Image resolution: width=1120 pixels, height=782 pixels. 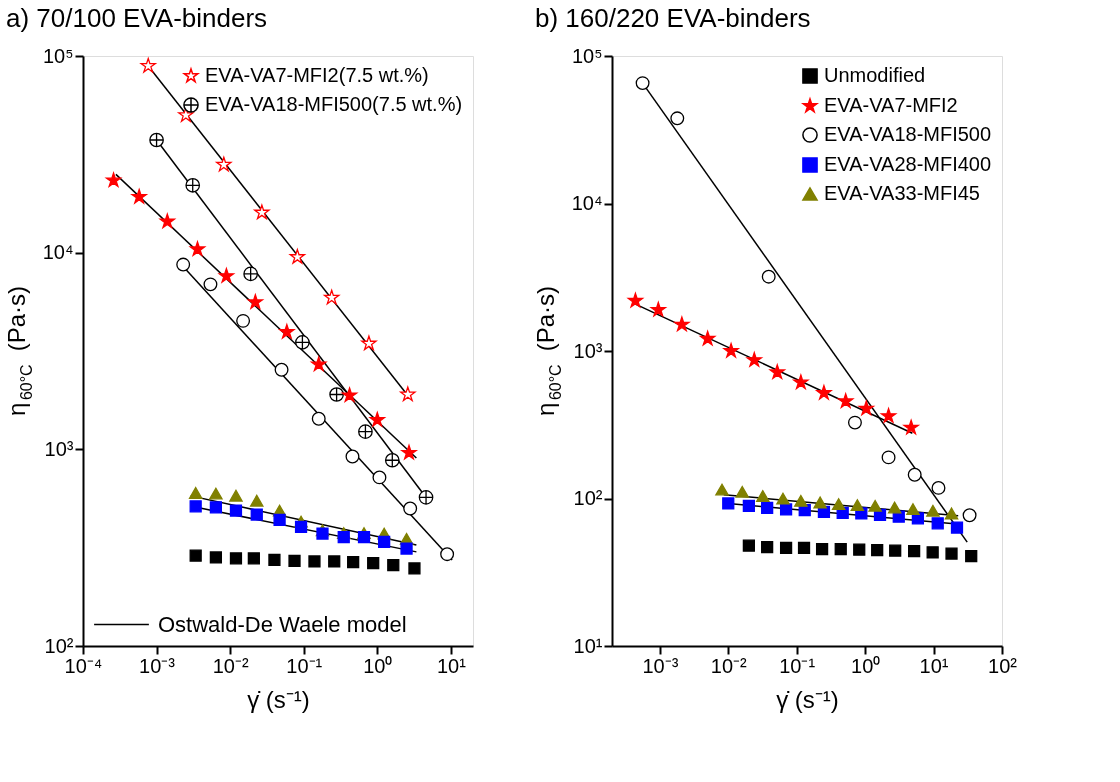 What do you see at coordinates (317, 75) in the screenshot?
I see `legend-label: EVA-VA7-MFI2(7.5 wt.%)` at bounding box center [317, 75].